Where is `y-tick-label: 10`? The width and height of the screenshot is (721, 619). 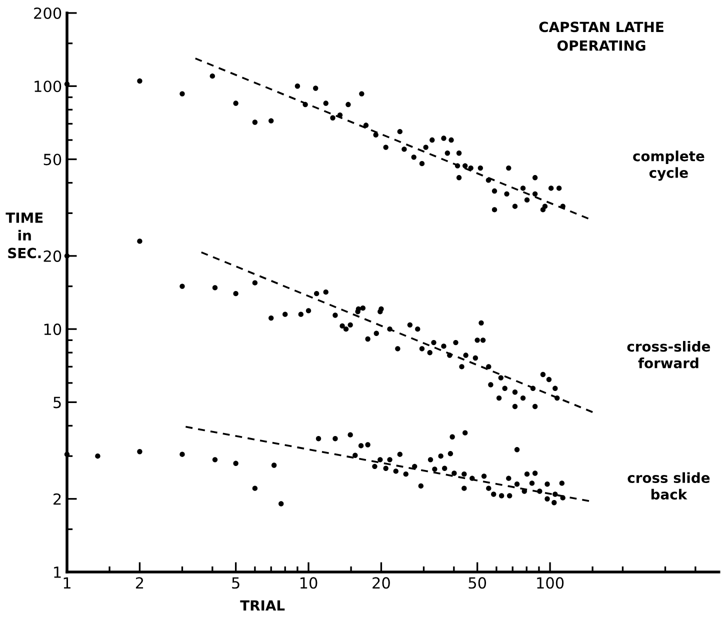
y-tick-label: 10 is located at coordinates (53, 330).